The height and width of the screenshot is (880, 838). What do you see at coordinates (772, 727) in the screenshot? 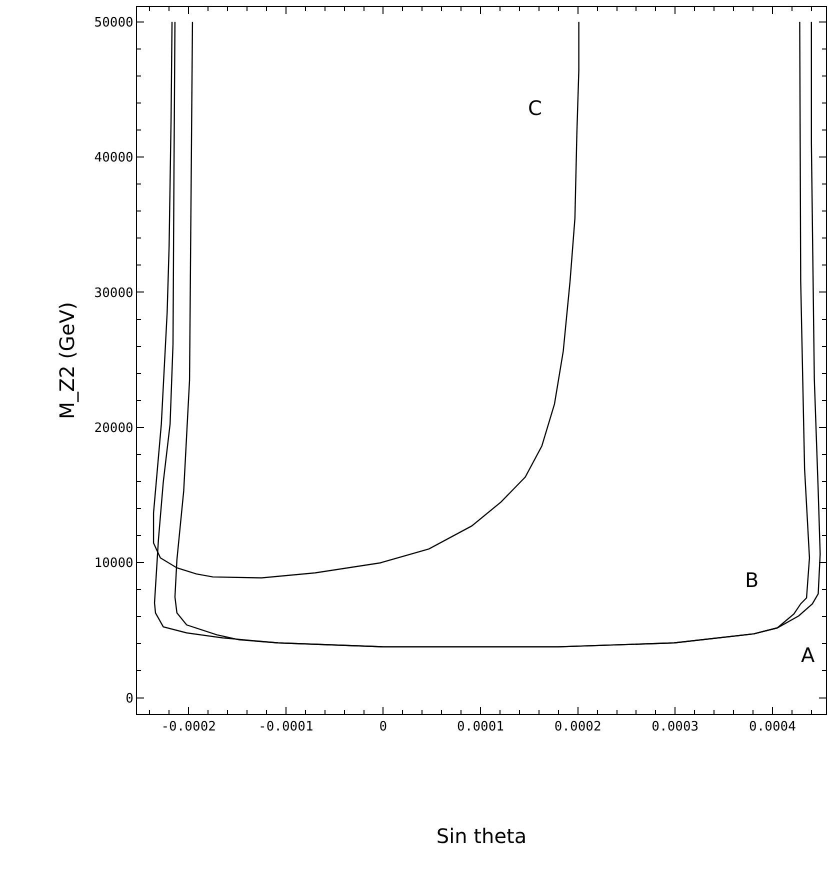
I see `x-tick-label: 0.0004` at bounding box center [772, 727].